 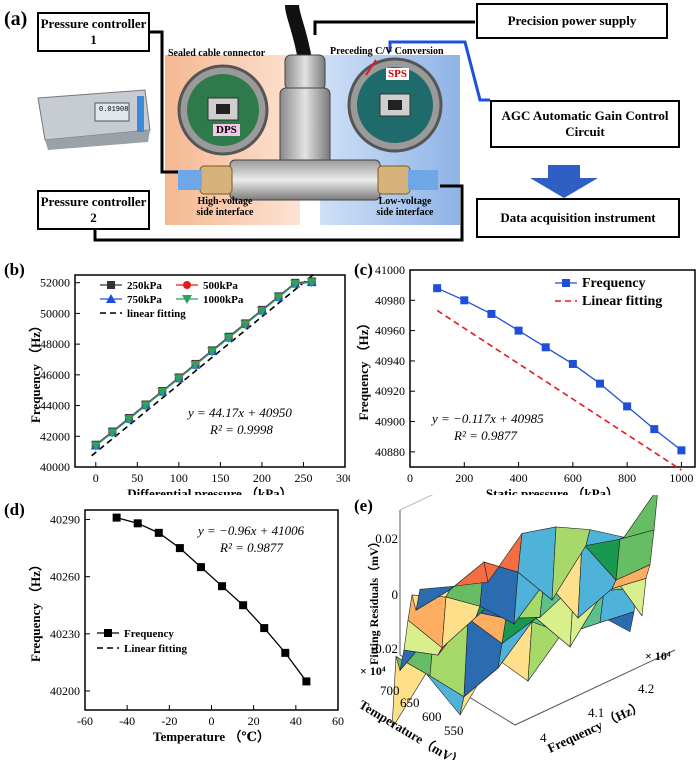 I want to click on x-tick-label: 800, so click(x=627, y=478).